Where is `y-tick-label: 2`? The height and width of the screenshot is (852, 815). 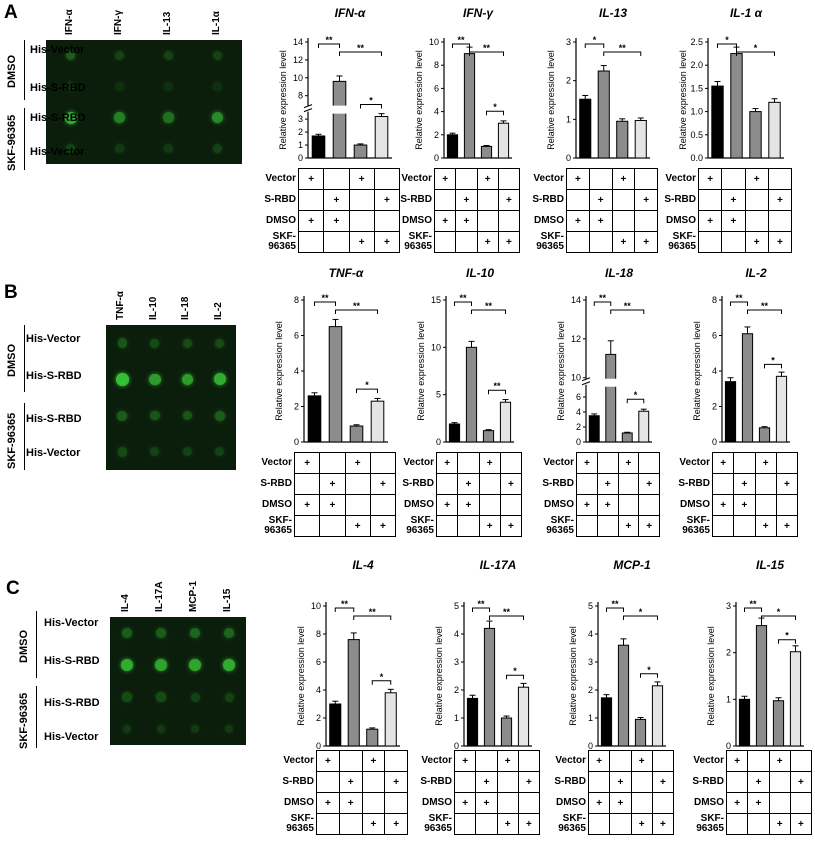 y-tick-label: 2 is located at coordinates (728, 653).